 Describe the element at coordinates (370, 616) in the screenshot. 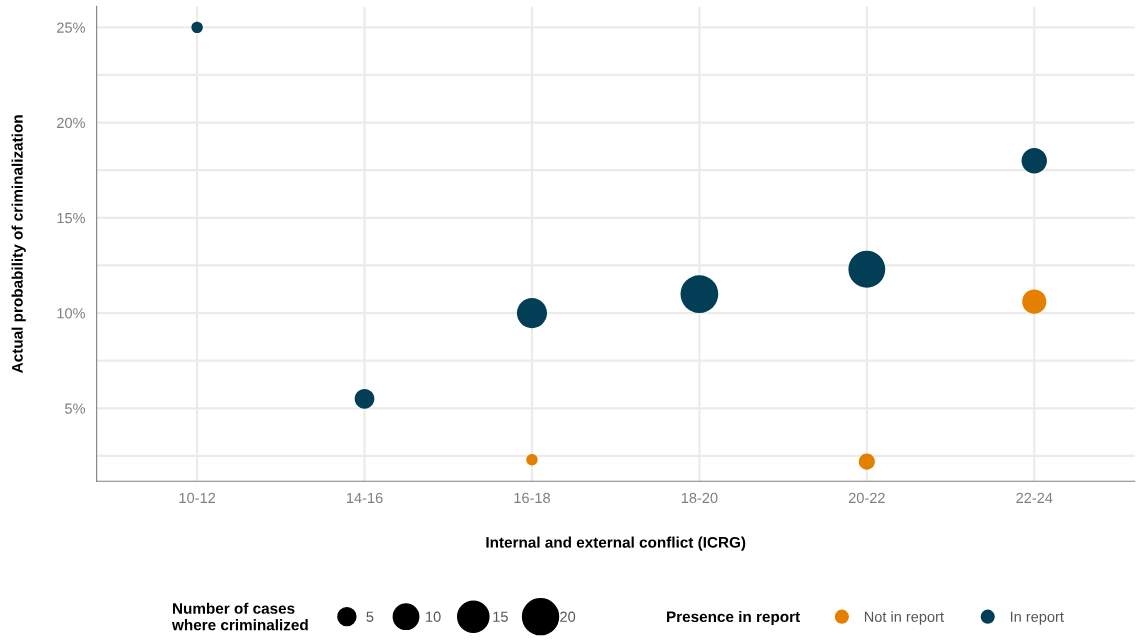

I see `legend-label: 5` at that location.